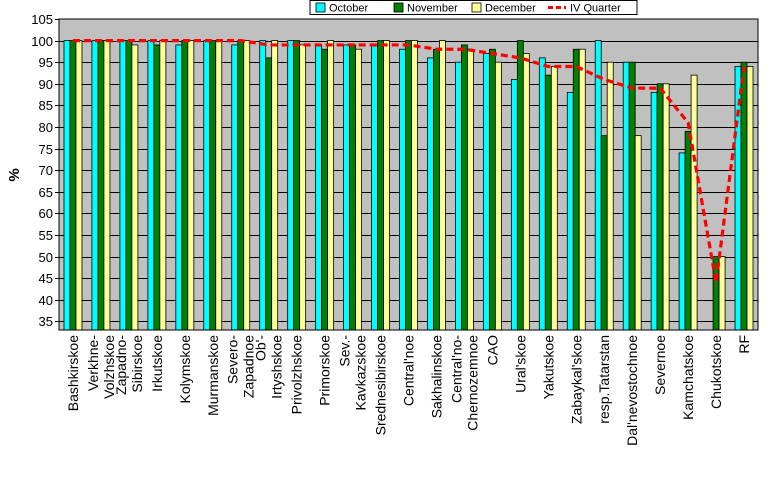 This screenshot has width=777, height=479. I want to click on legend: October November December IV Quarter, so click(473, 7).